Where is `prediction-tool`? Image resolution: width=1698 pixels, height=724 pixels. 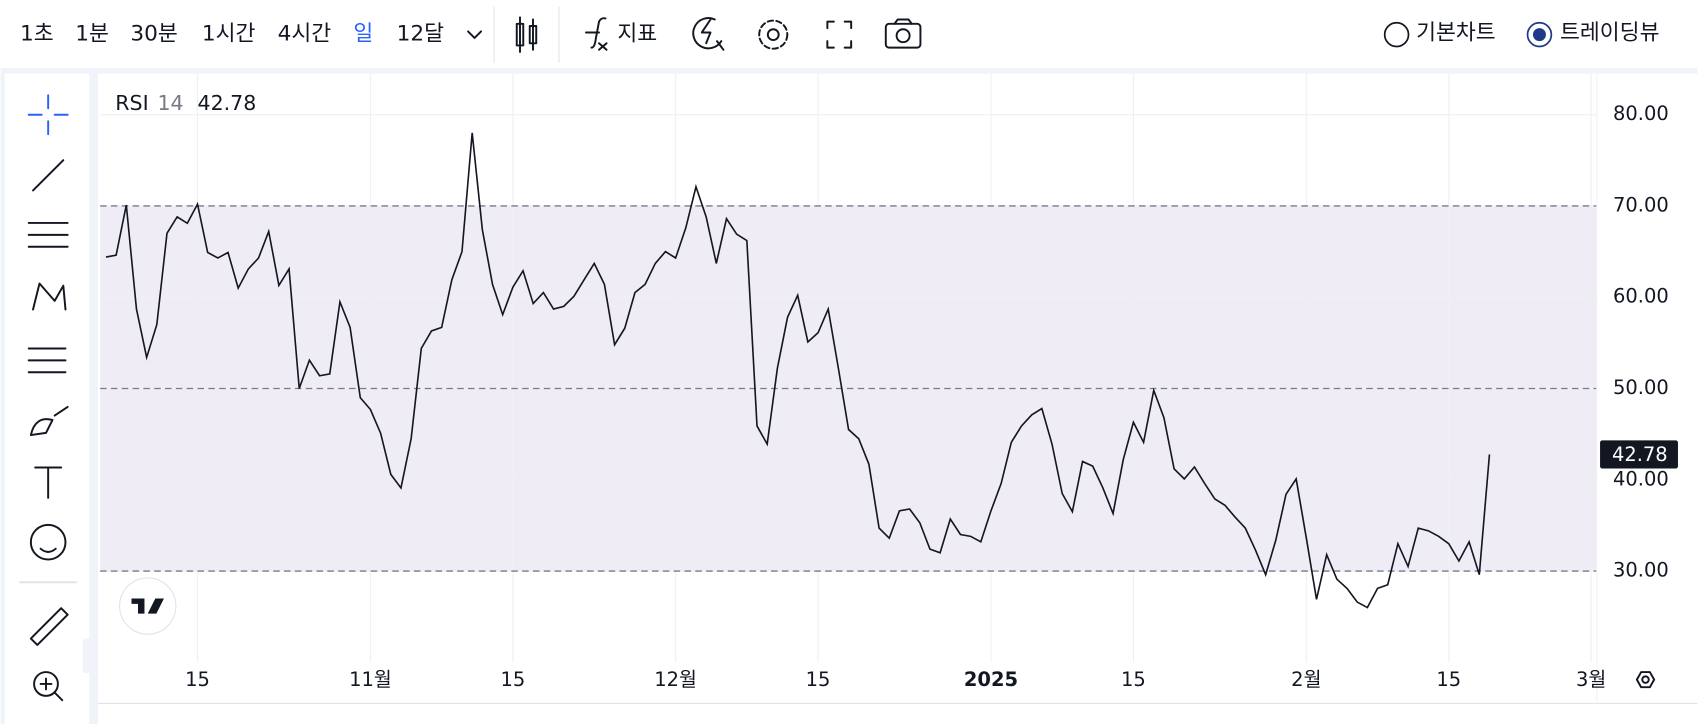
prediction-tool is located at coordinates (47, 360).